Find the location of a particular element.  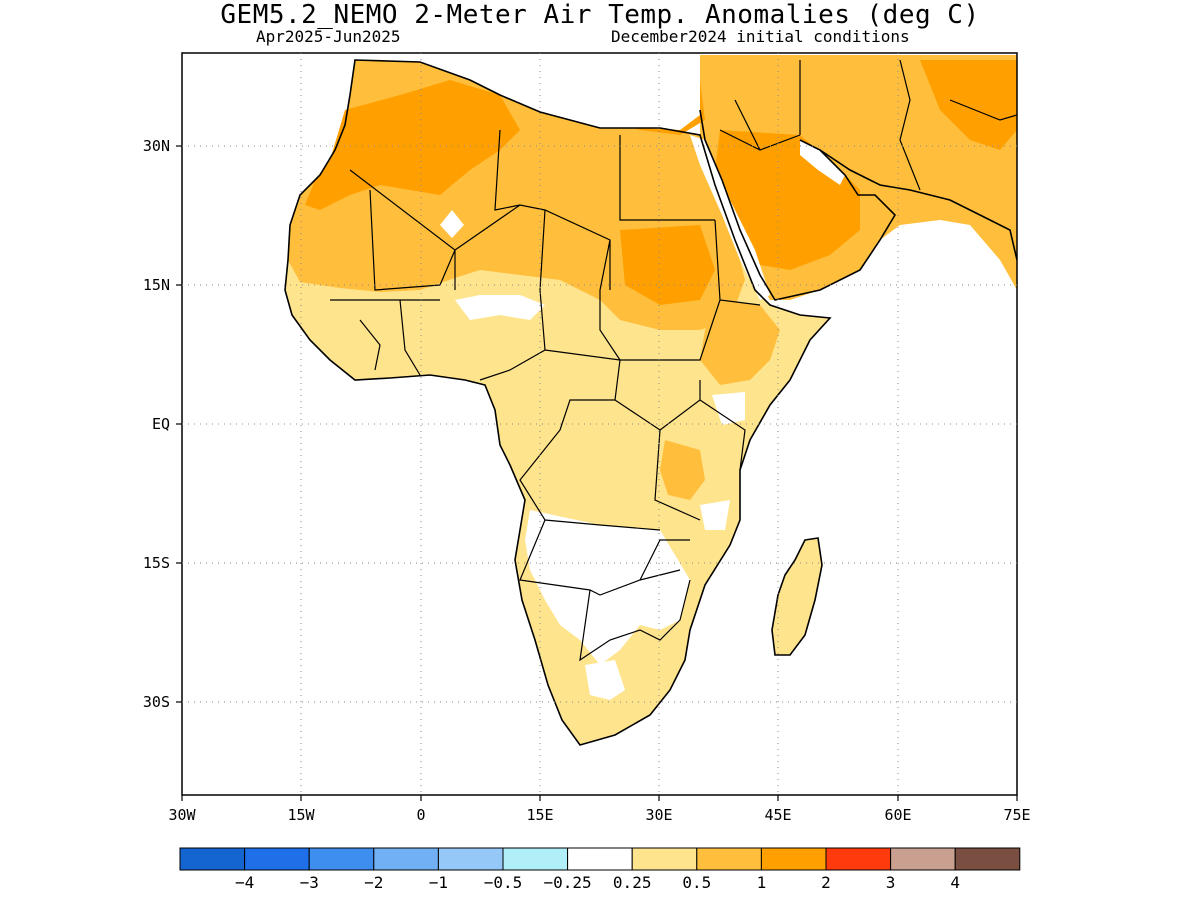

sahel-neutral-zone is located at coordinates (500, 307).